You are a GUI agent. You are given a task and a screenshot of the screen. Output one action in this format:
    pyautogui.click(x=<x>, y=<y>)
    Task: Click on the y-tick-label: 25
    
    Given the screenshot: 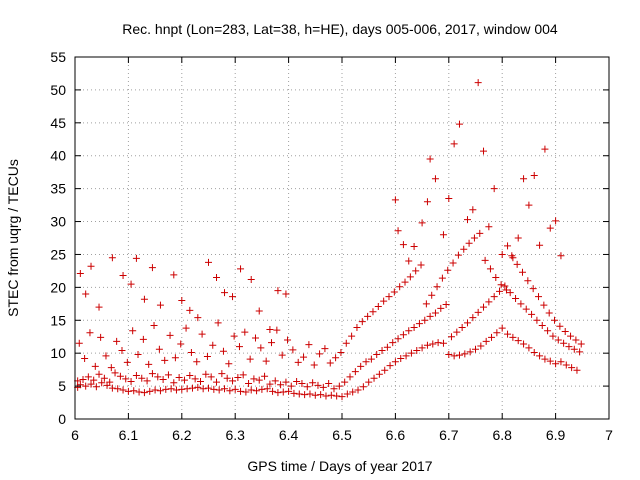 What is the action you would take?
    pyautogui.click(x=58, y=254)
    